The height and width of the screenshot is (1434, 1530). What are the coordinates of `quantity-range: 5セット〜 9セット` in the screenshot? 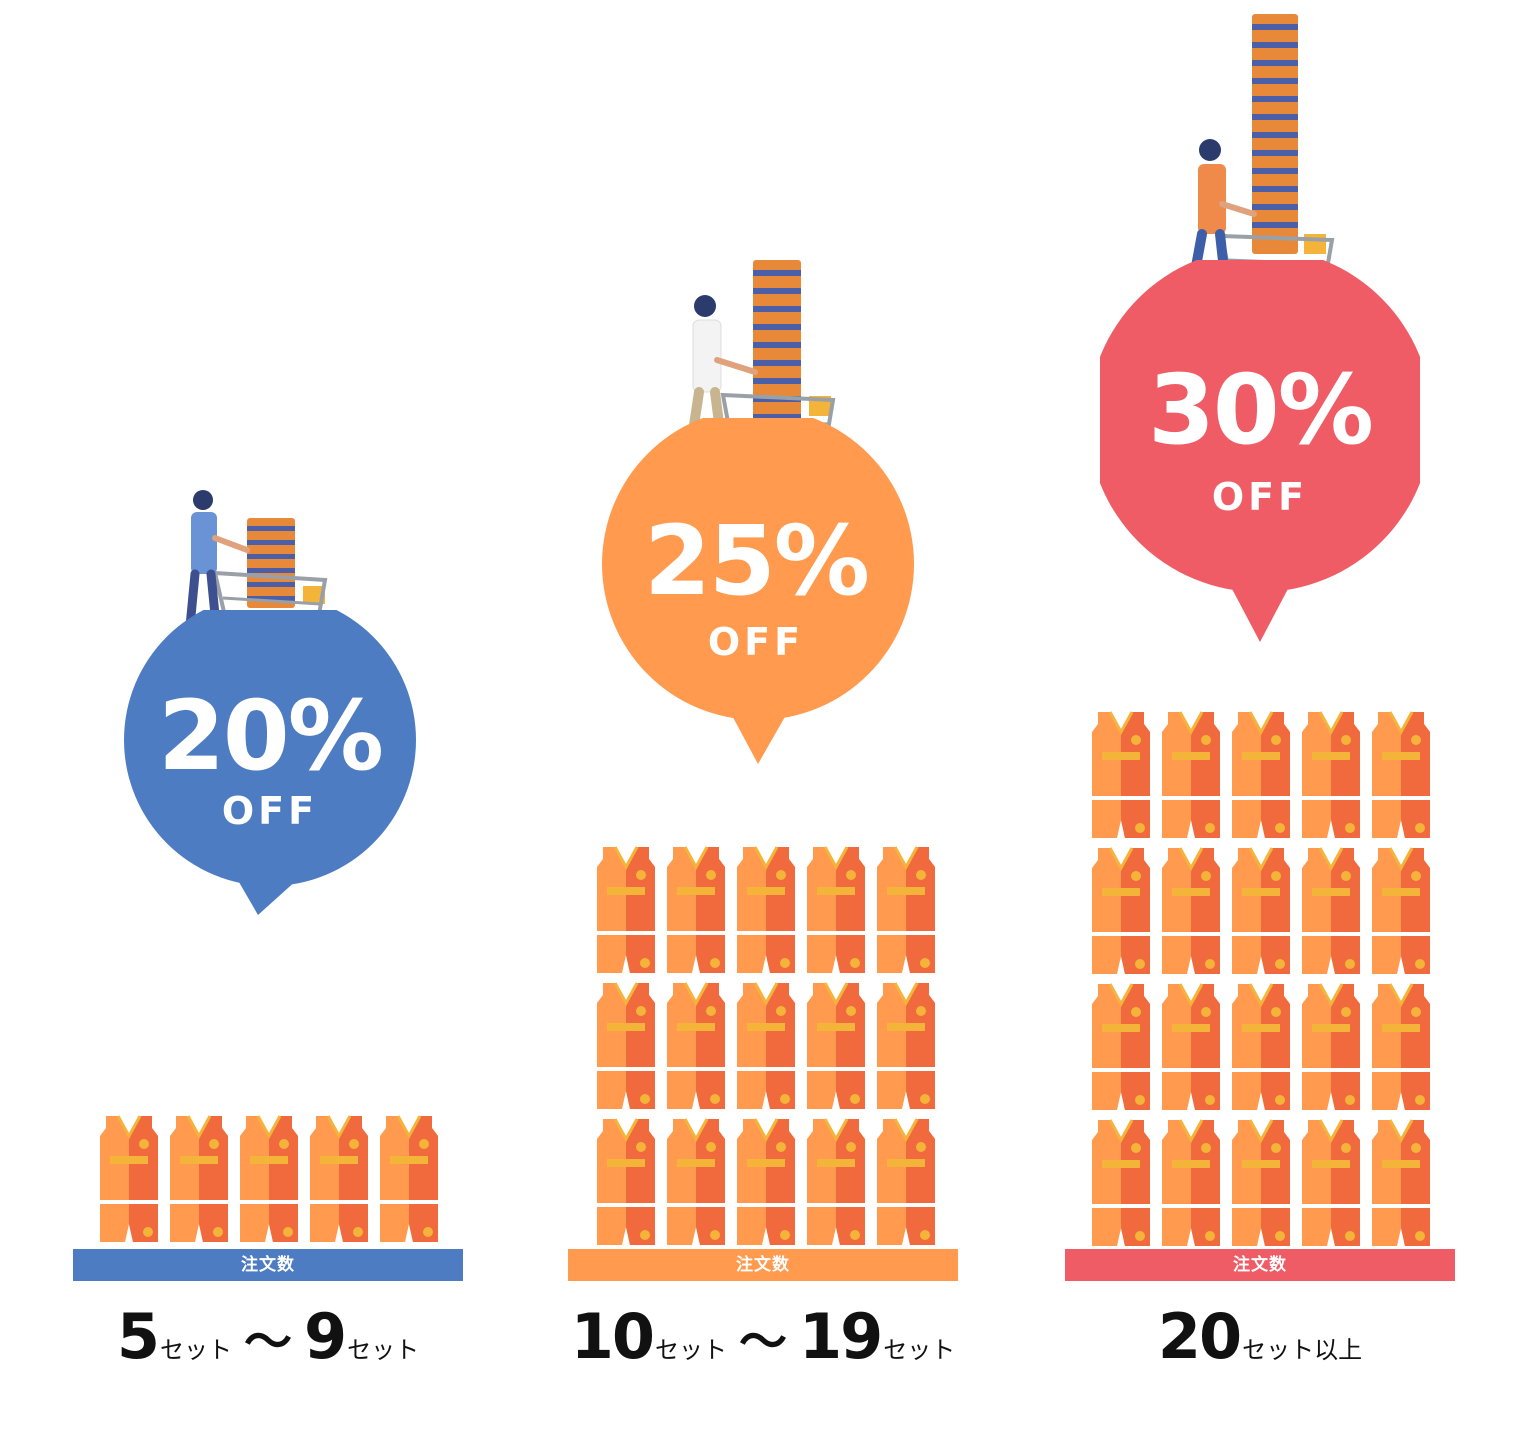 It's located at (268, 1336).